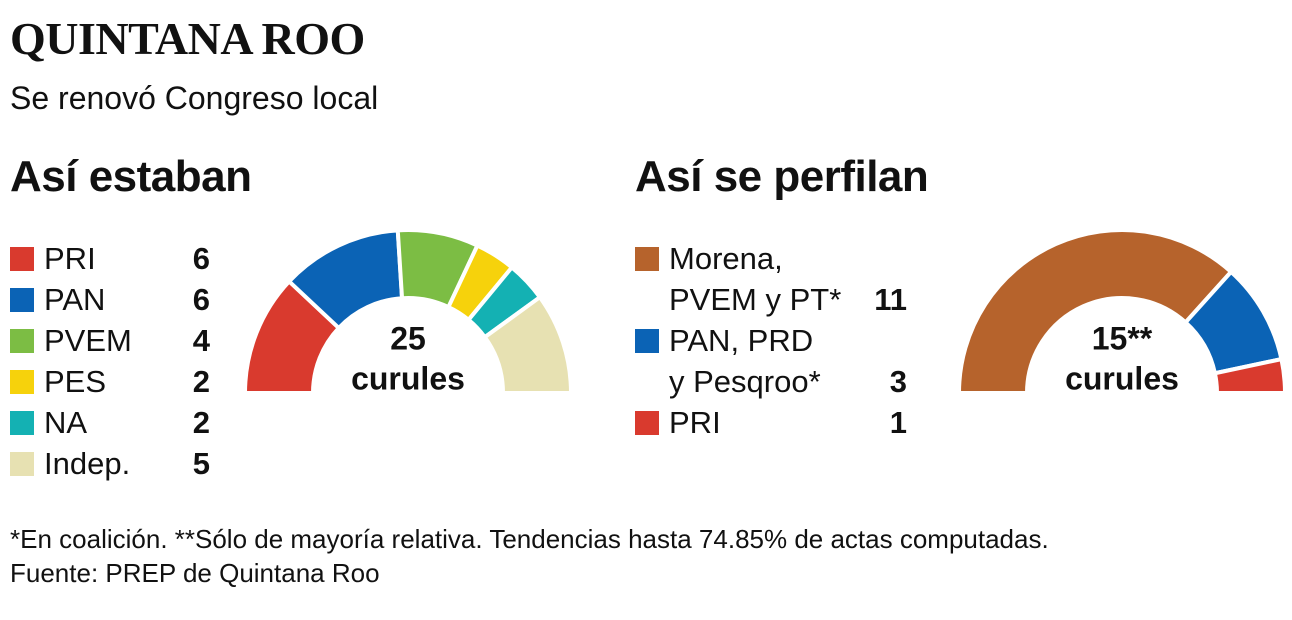 Image resolution: width=1292 pixels, height=620 pixels. I want to click on legend-item: PAN 6, so click(110, 299).